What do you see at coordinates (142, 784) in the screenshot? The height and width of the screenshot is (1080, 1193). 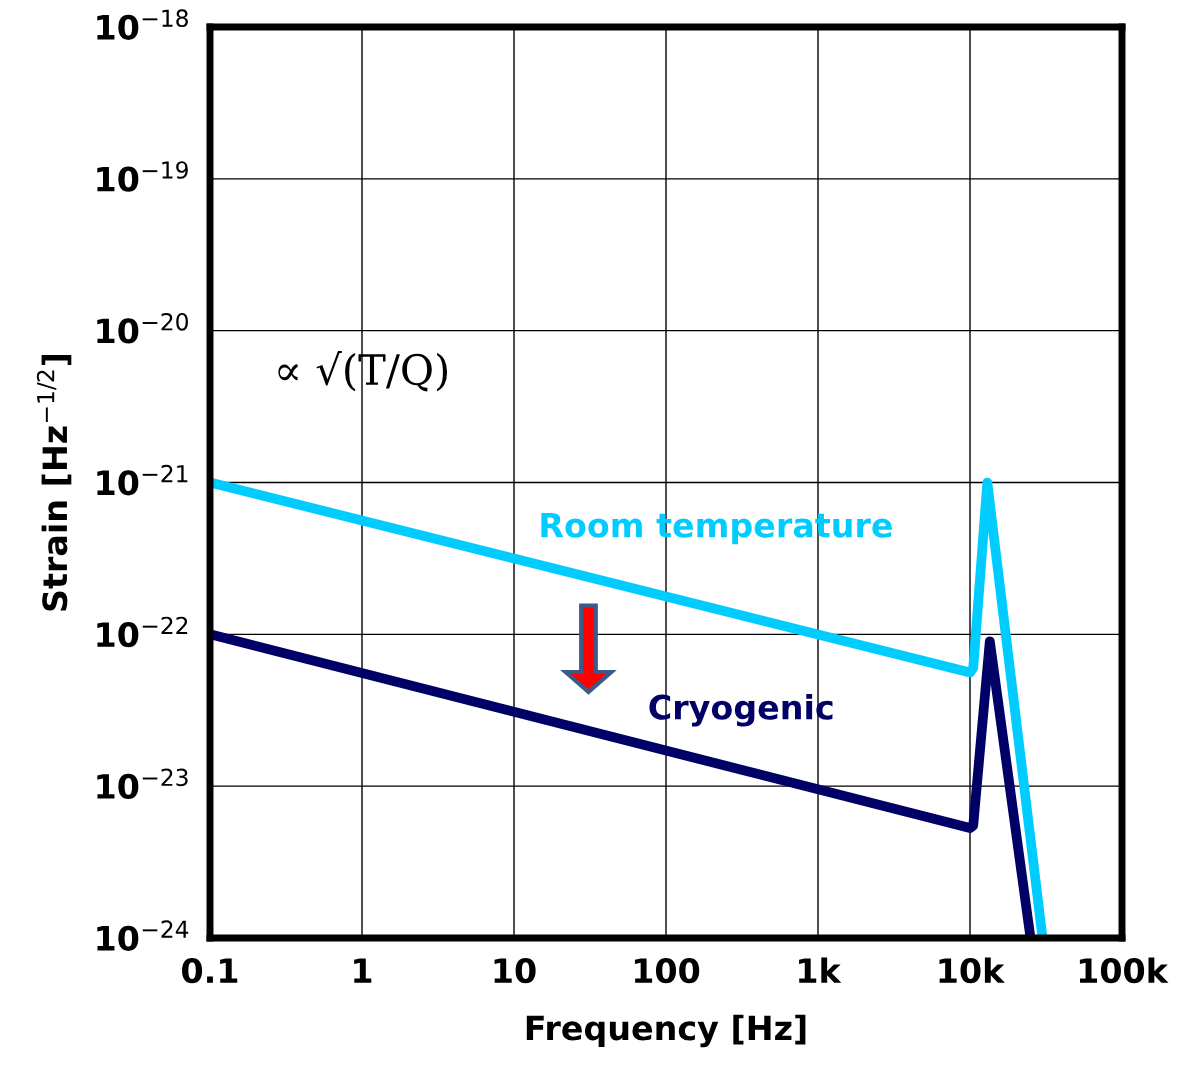 I see `y-tick-label: 10$^{−23}$` at bounding box center [142, 784].